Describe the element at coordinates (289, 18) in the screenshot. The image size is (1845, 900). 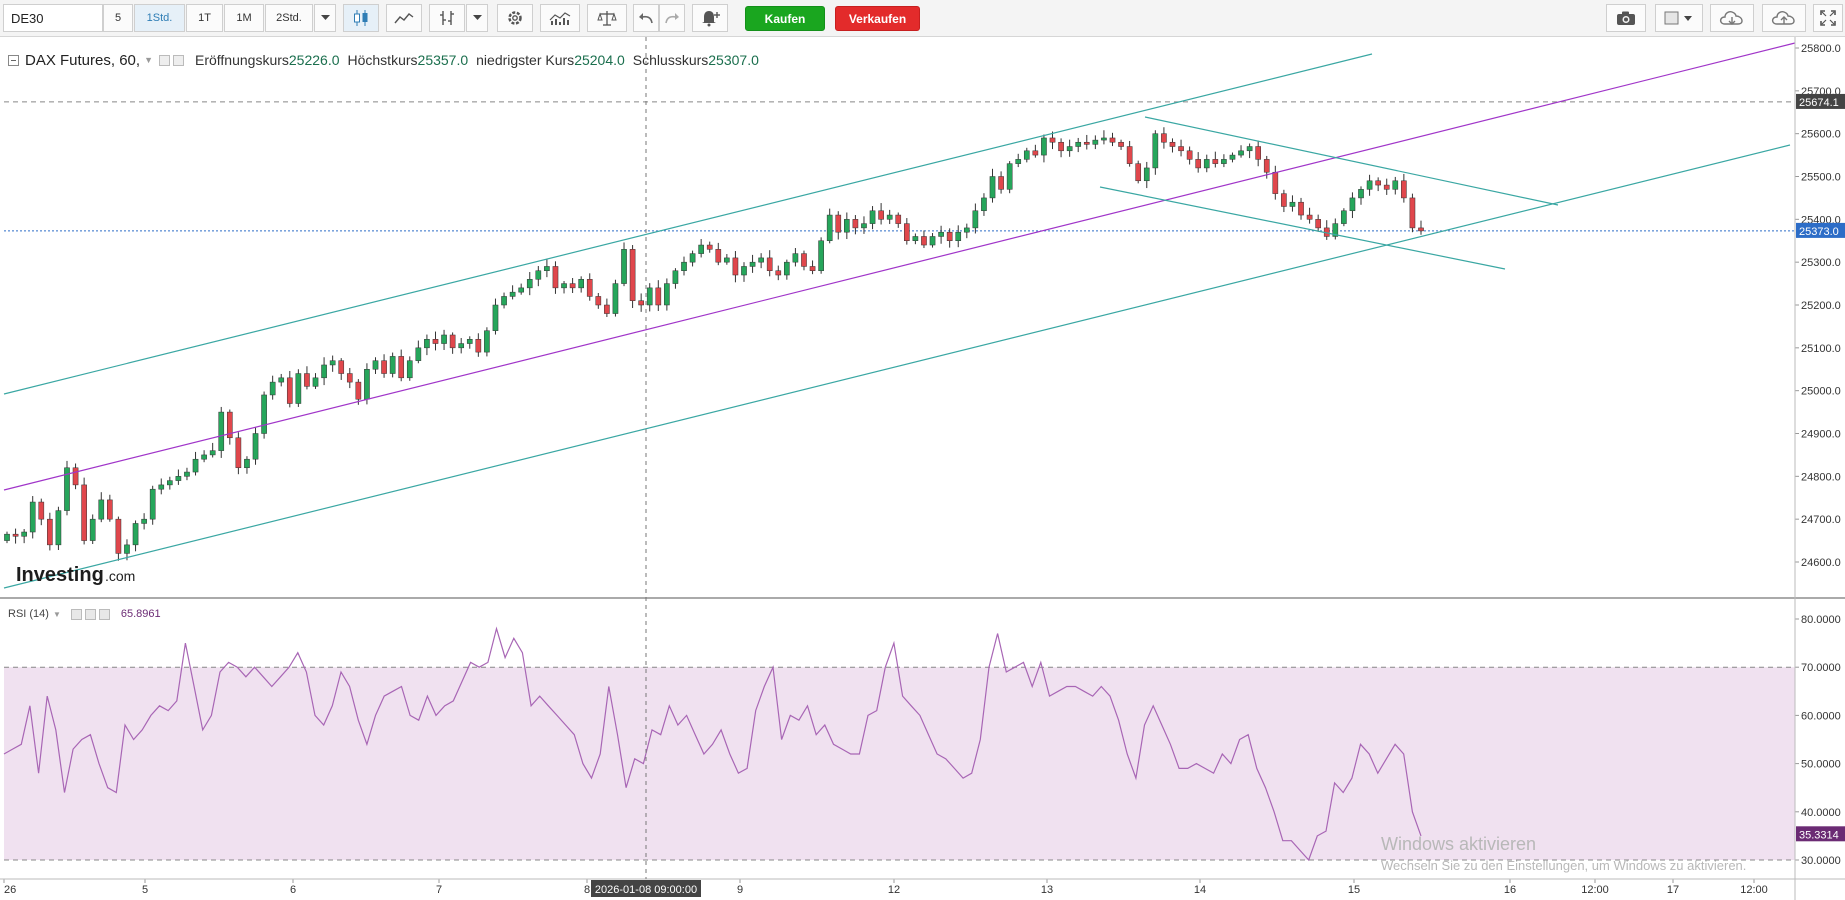
I see `interval-2h-button: 2Std.` at that location.